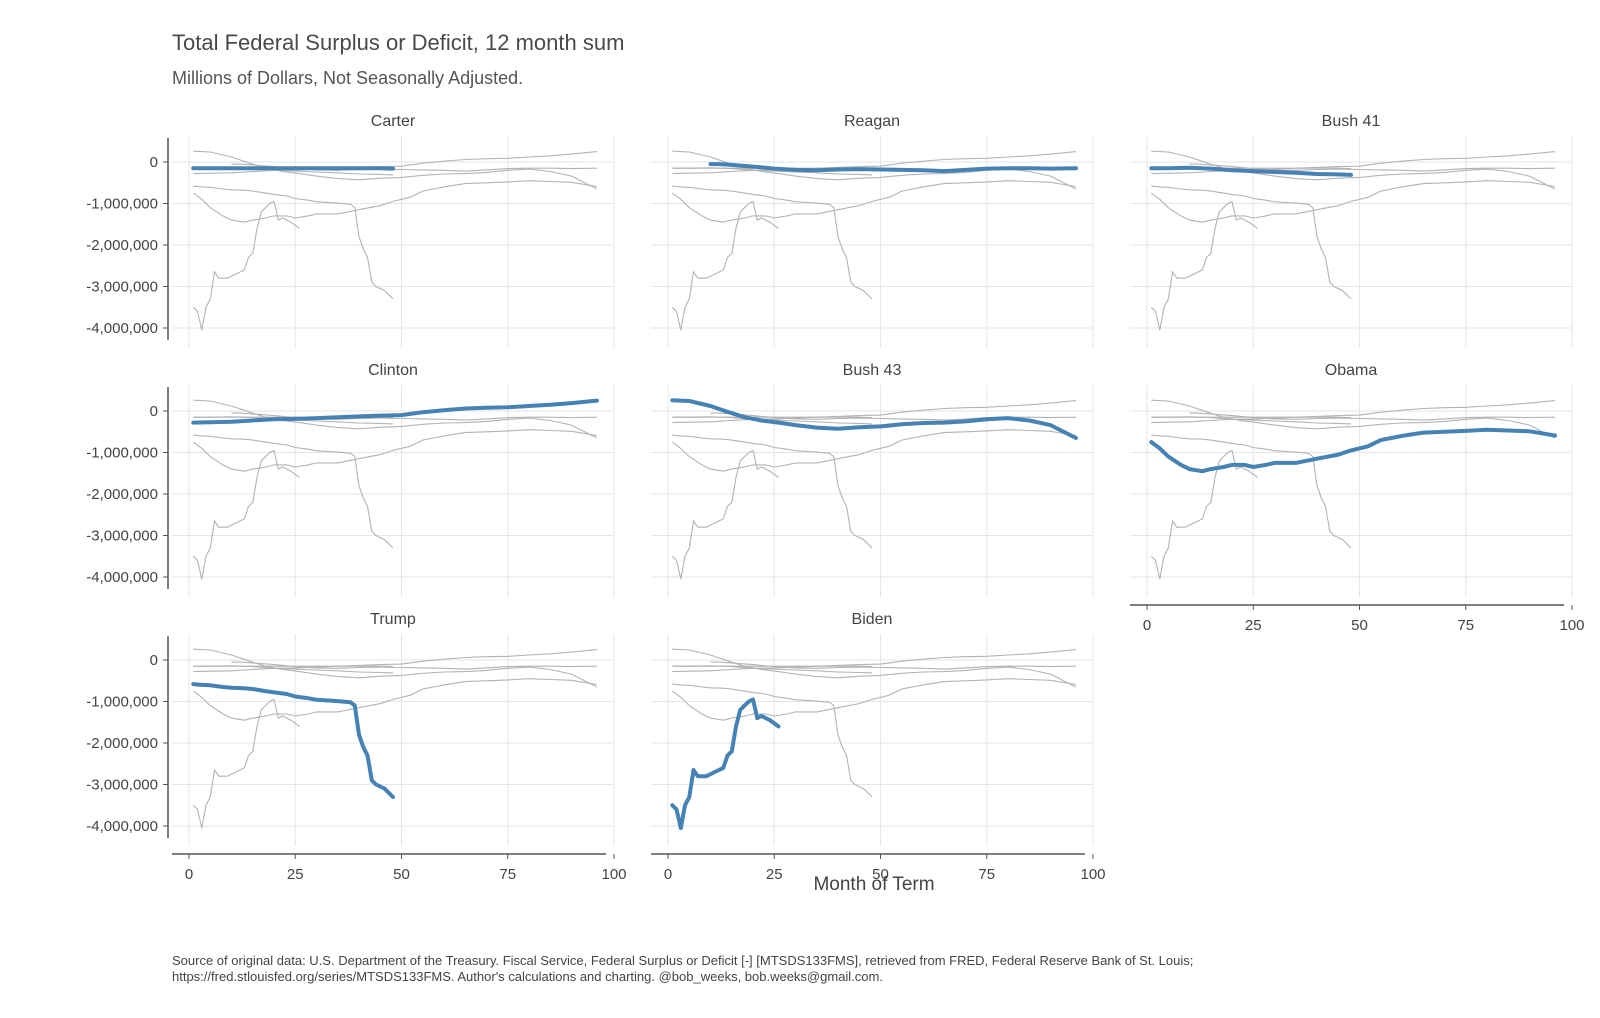 The width and height of the screenshot is (1600, 1018). What do you see at coordinates (1092, 874) in the screenshot?
I see `x-tick-label-biden: 100` at bounding box center [1092, 874].